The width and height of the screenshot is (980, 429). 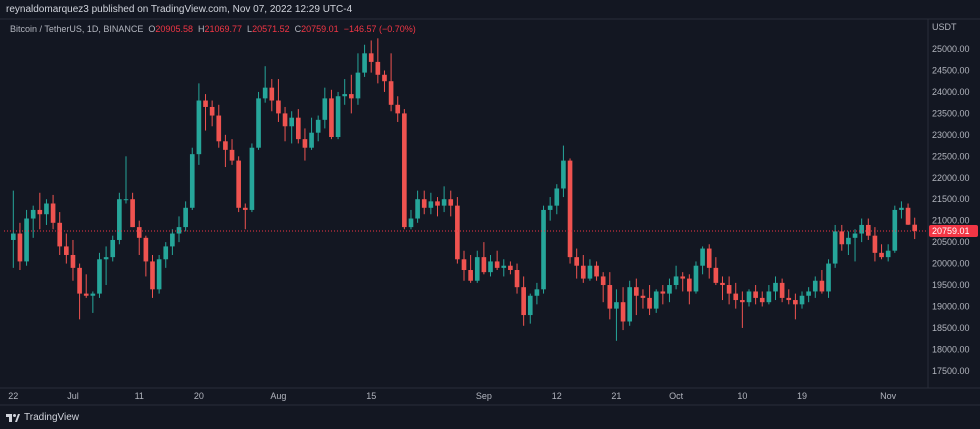 I want to click on change-value: −146.57 (−0.70%), so click(x=379, y=29).